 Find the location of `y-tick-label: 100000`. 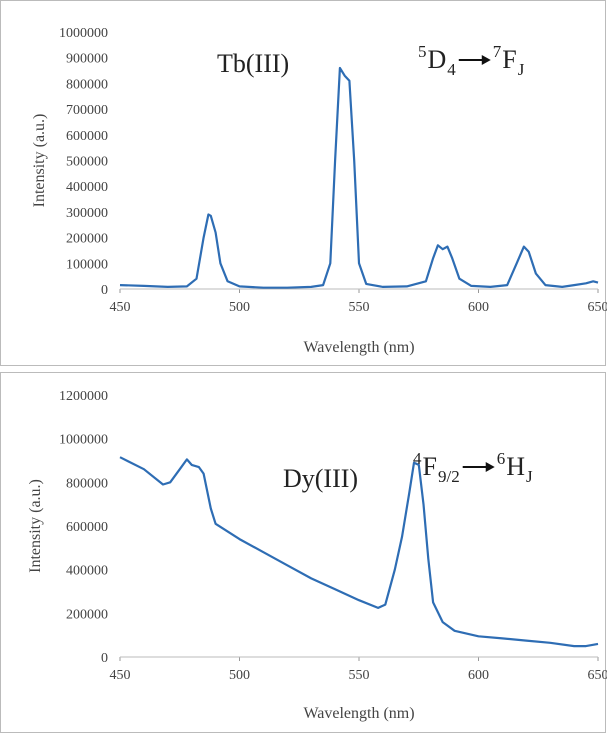

y-tick-label: 100000 is located at coordinates (87, 264).